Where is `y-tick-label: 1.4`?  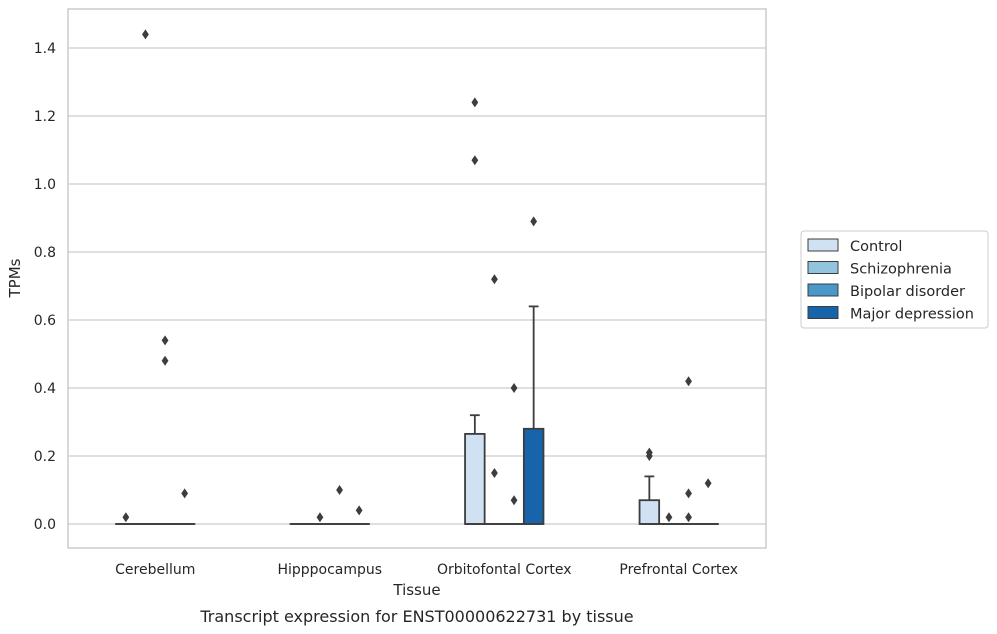
y-tick-label: 1.4 is located at coordinates (45, 49).